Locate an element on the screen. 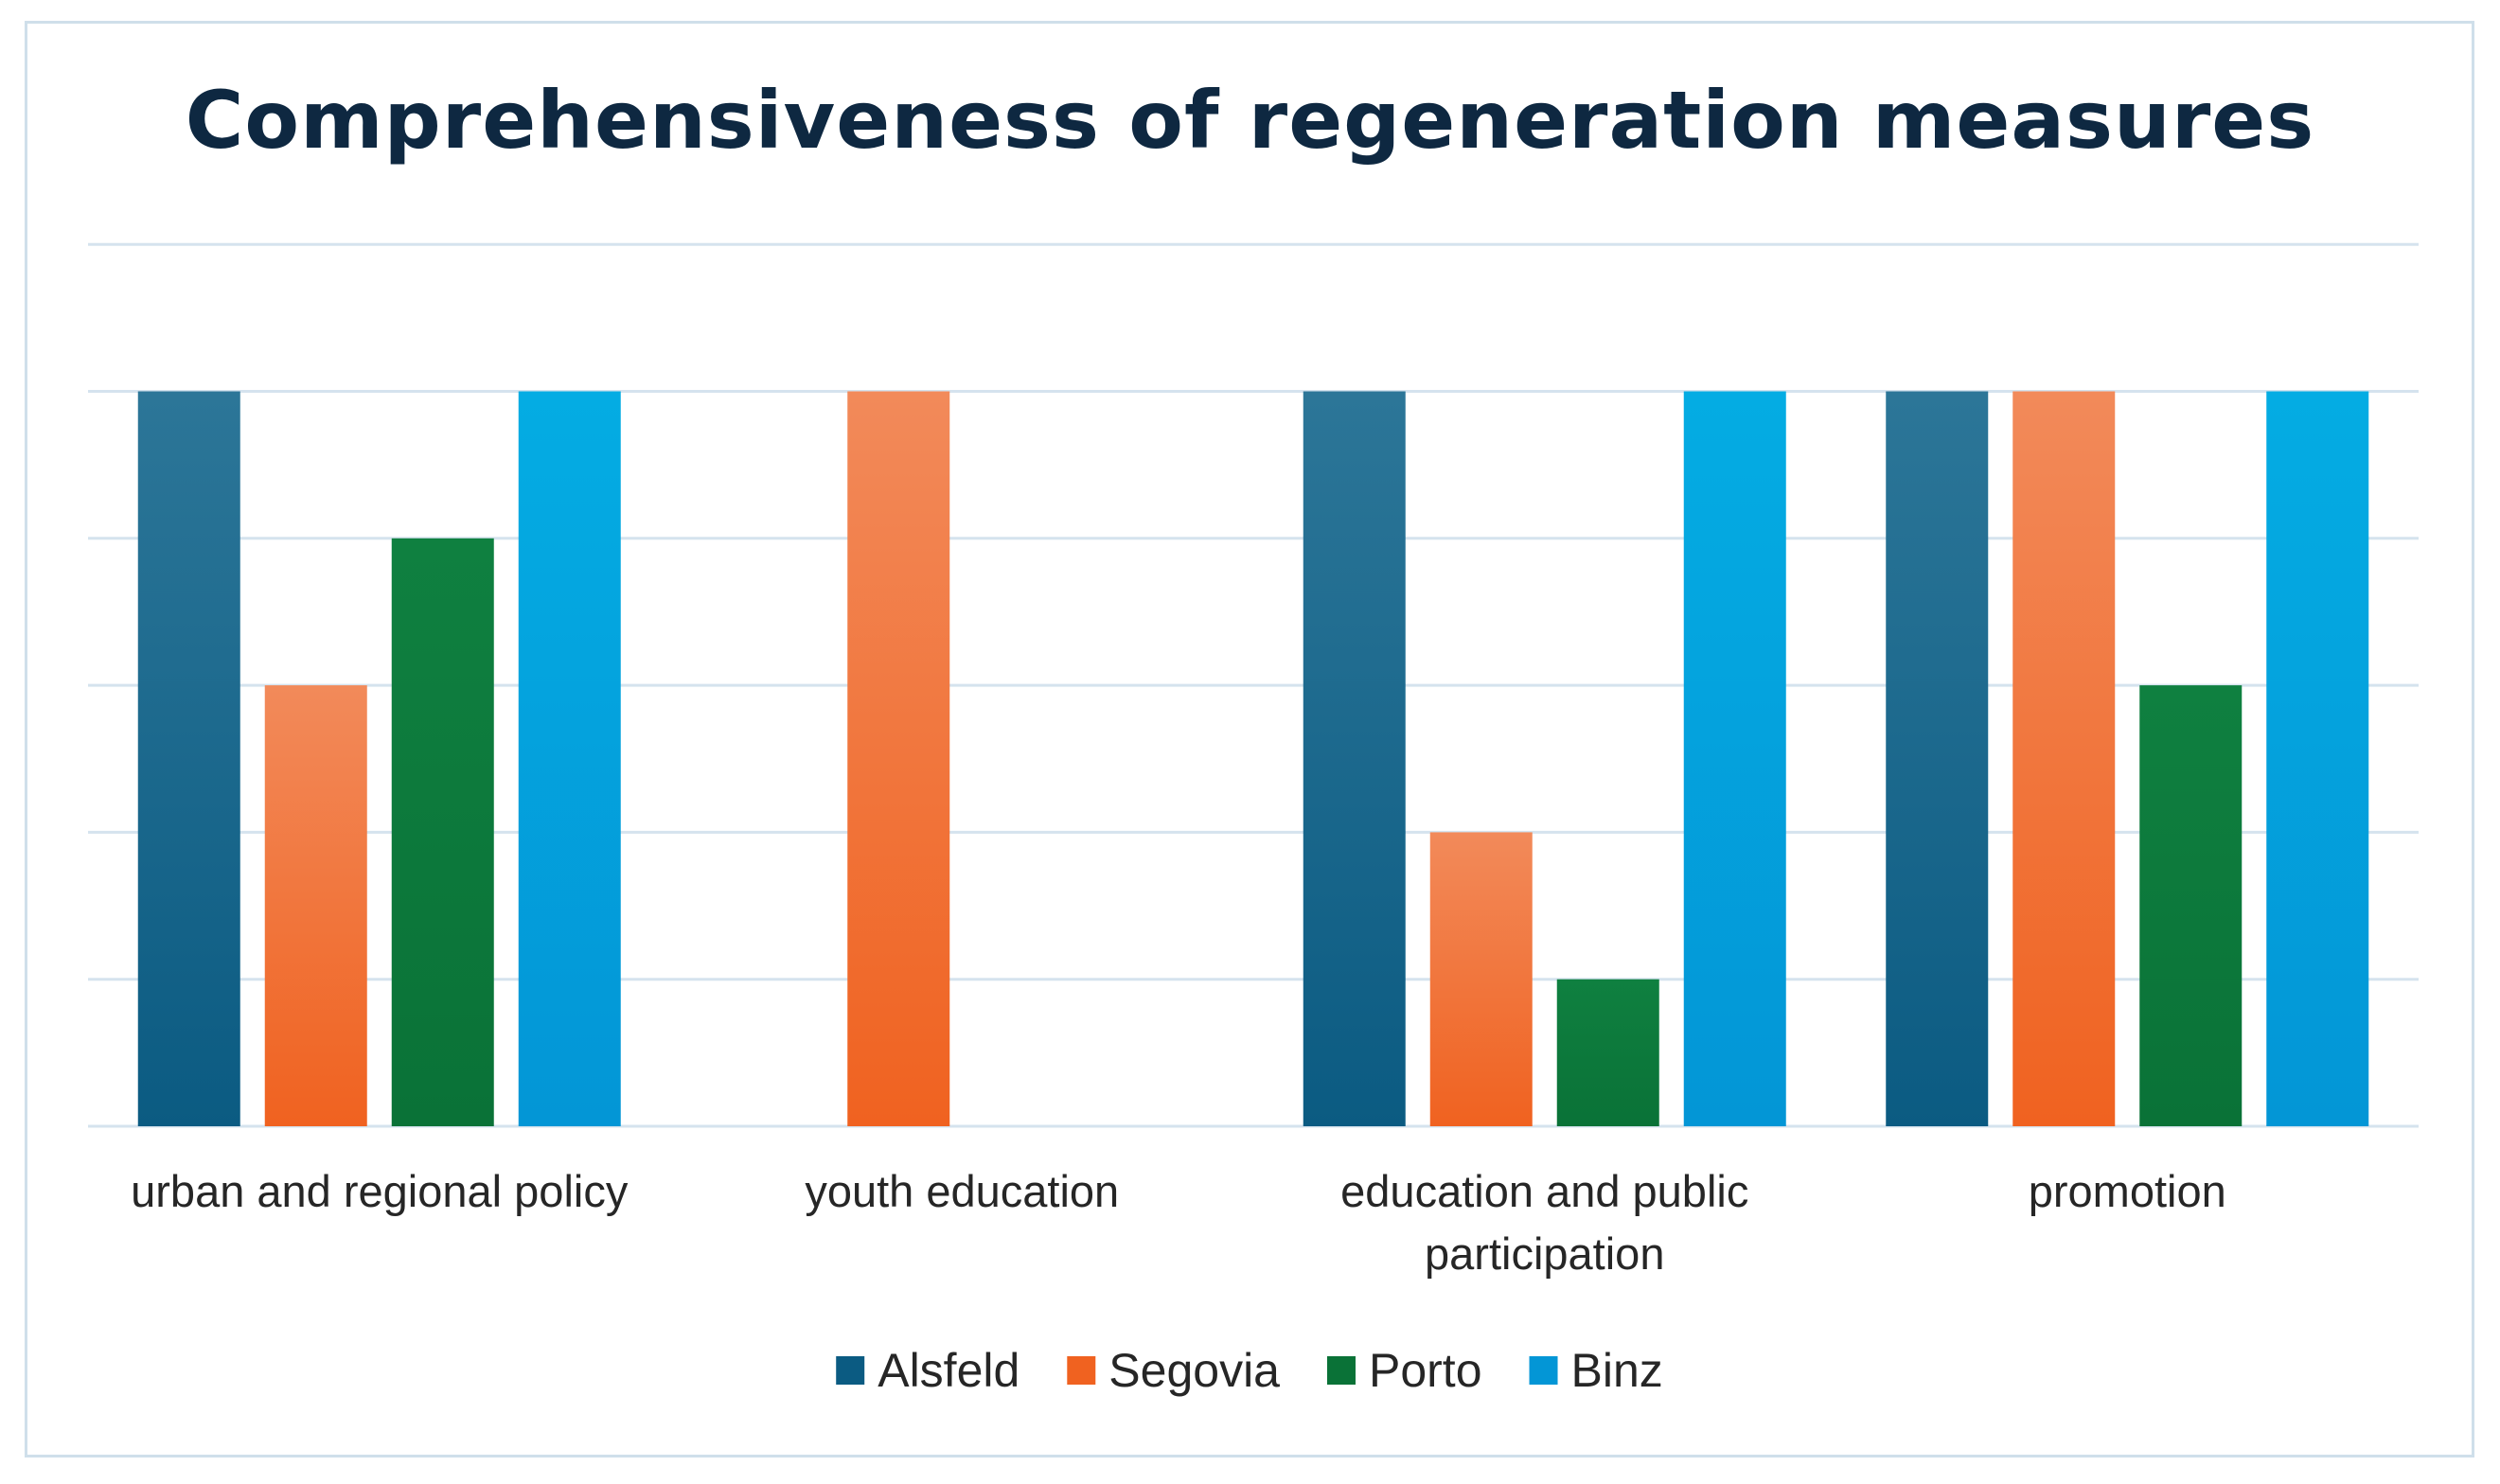 The width and height of the screenshot is (2500, 1484). legend-label: Binz is located at coordinates (1617, 1370).